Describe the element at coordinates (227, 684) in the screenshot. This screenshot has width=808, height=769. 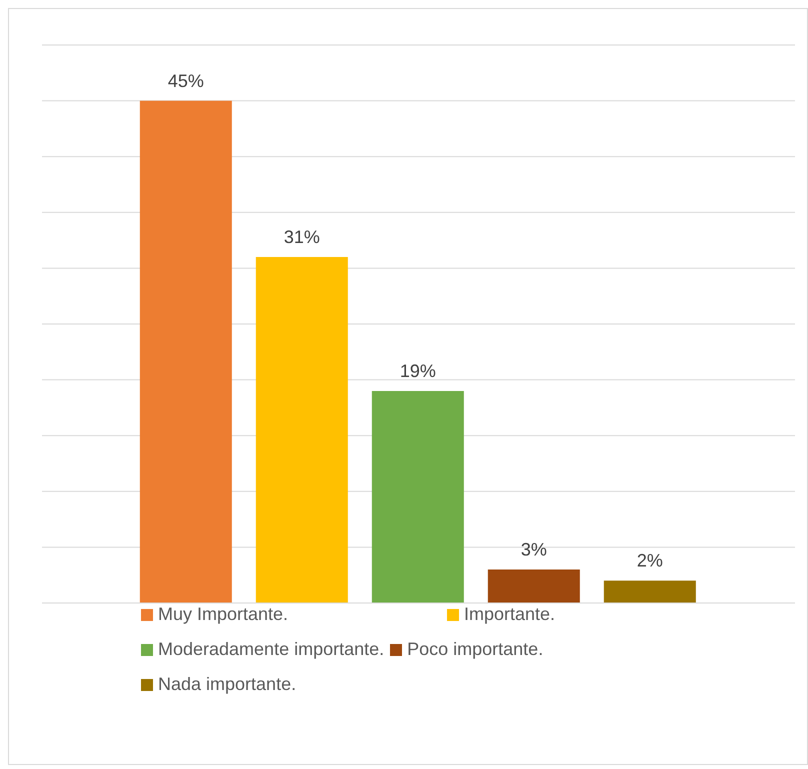
I see `legend-label: Nada importante.` at that location.